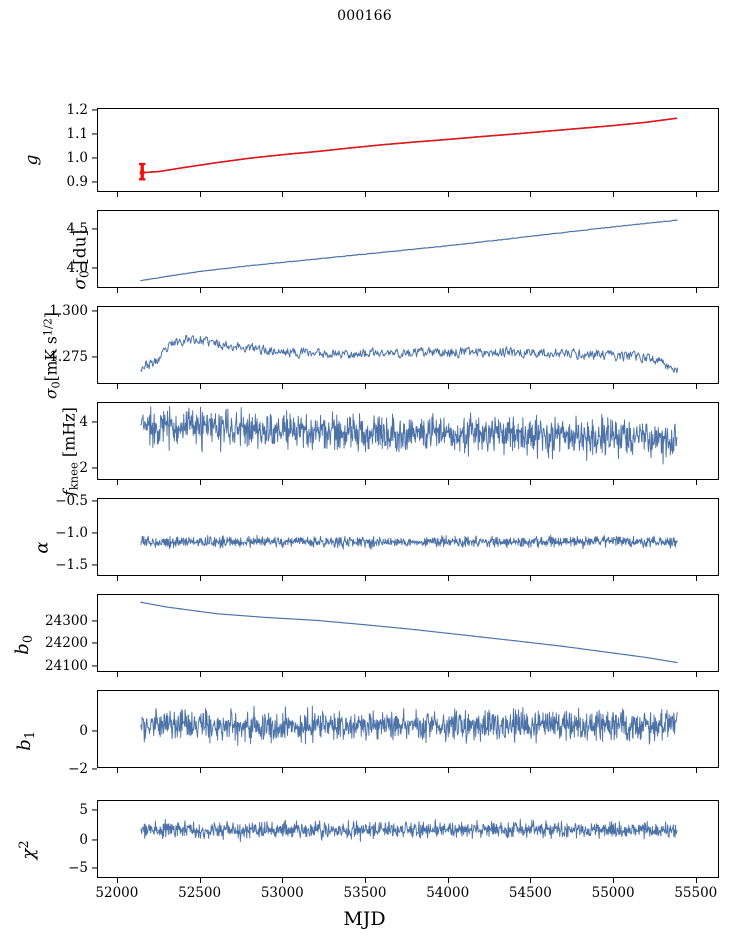 This screenshot has width=729, height=944. Describe the element at coordinates (530, 893) in the screenshot. I see `xtick-label-54500: 54500` at that location.